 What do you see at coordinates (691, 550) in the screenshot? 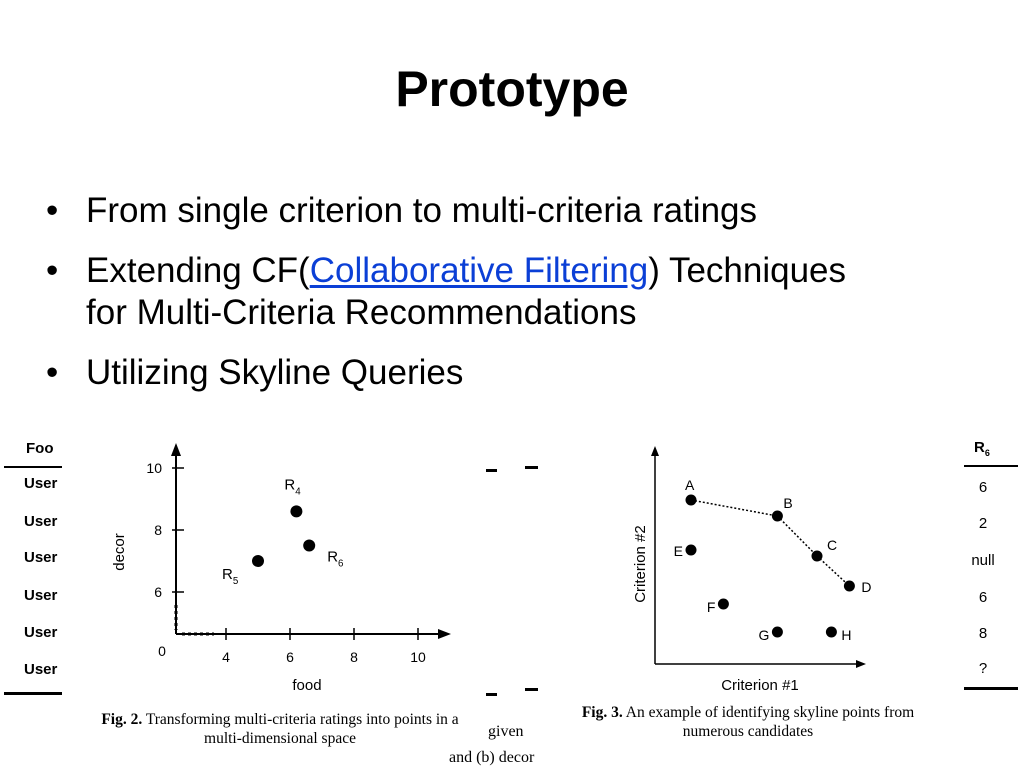
I see `data-point-e` at bounding box center [691, 550].